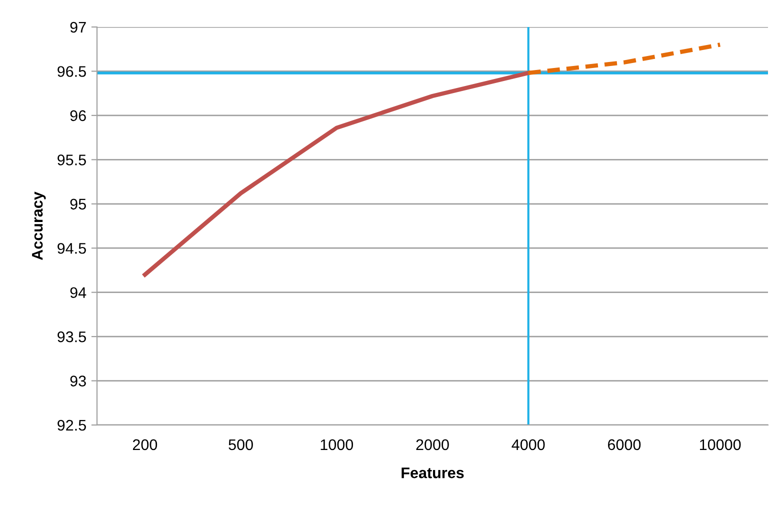 This screenshot has width=773, height=513. Describe the element at coordinates (432, 444) in the screenshot. I see `x-tick-label: 2000` at that location.